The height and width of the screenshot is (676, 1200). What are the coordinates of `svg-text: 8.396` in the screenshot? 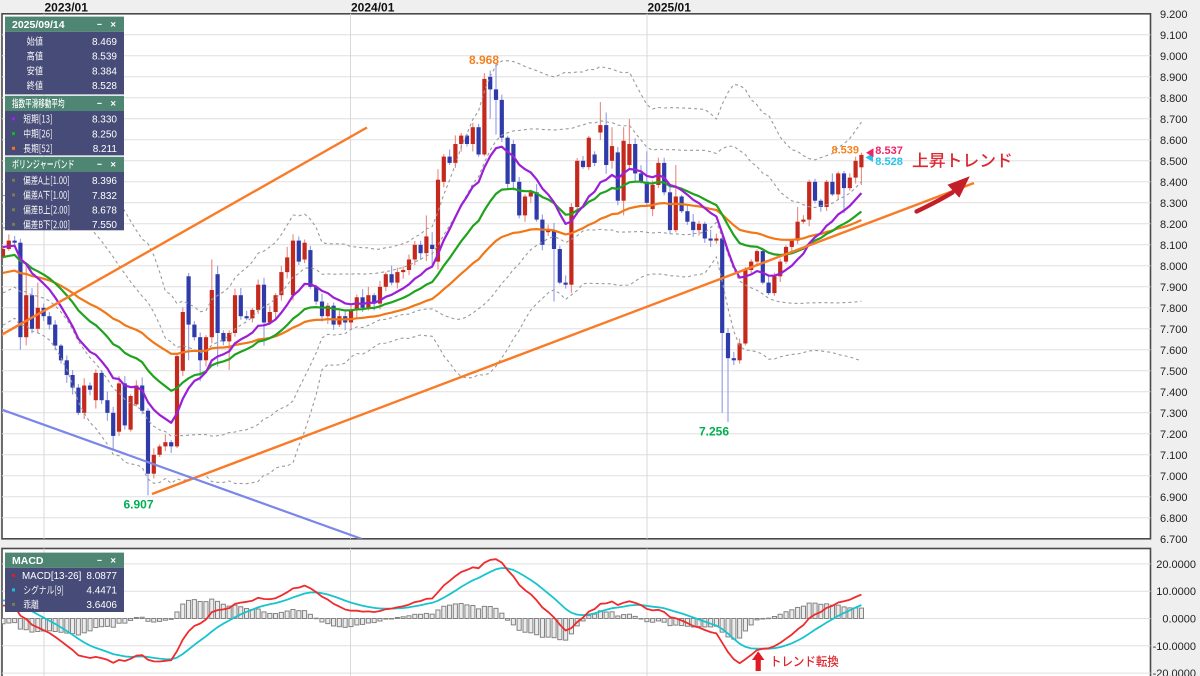 It's located at (104, 181).